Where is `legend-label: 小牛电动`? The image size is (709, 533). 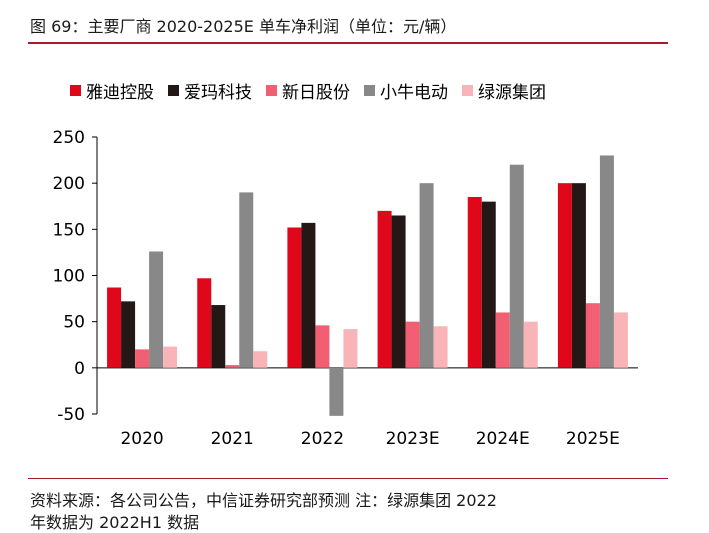
legend-label: 小牛电动 is located at coordinates (414, 93).